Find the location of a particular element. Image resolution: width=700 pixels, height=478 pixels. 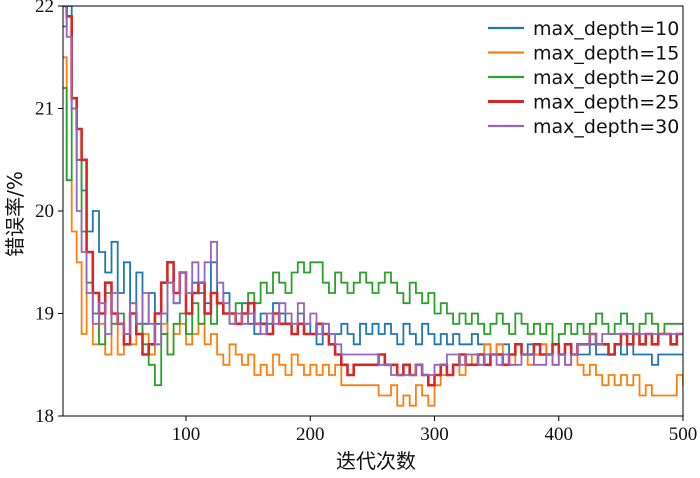

x-tick-label: 300 is located at coordinates (434, 434).